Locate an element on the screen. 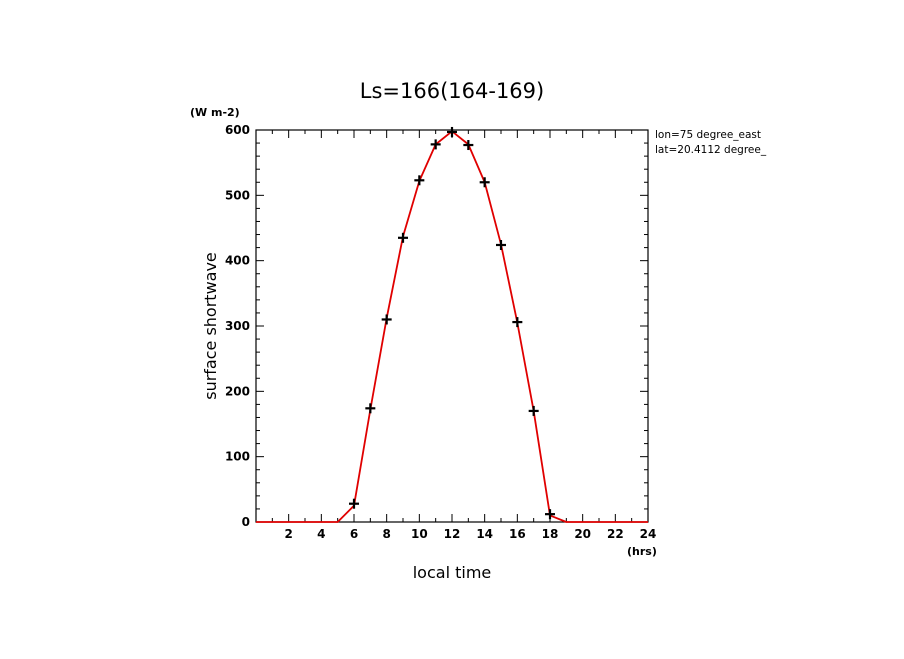 The height and width of the screenshot is (659, 904). y-unit-label: (W m-2) is located at coordinates (215, 112).